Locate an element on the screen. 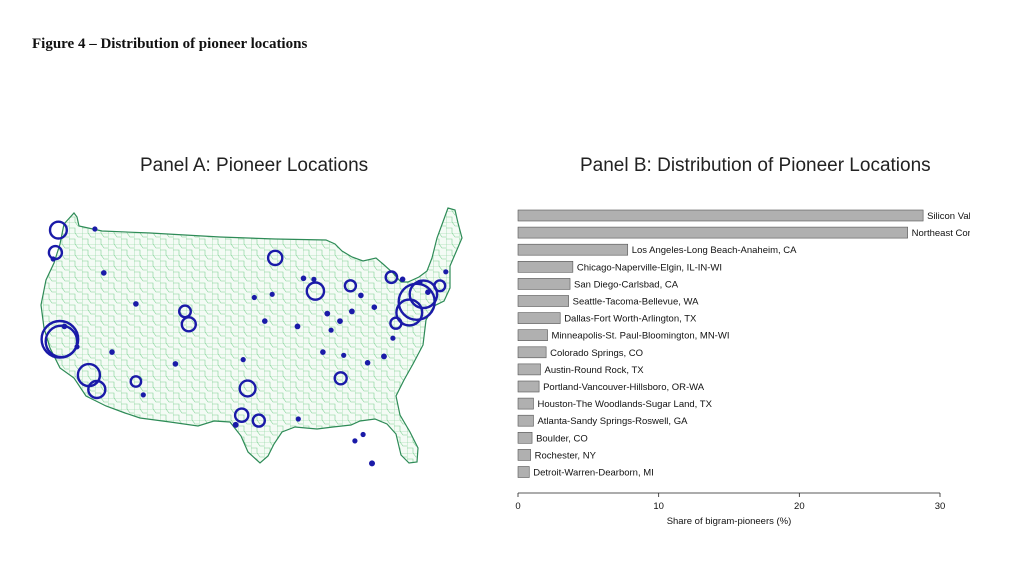  bar-label-11: Houston-The Woodlands-Sugar Land, TX is located at coordinates (624, 404).